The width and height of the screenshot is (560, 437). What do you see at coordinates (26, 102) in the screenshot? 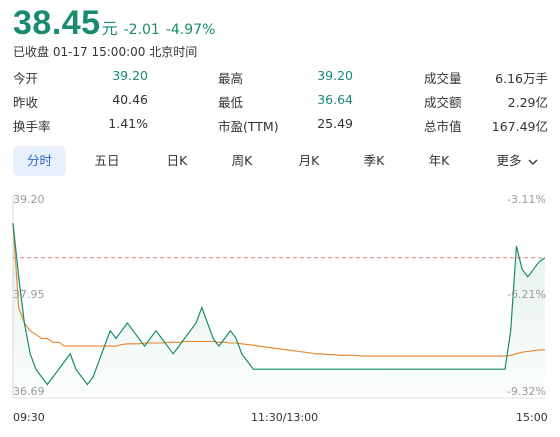
I see `stat-label-prev-close: 昨收` at bounding box center [26, 102].